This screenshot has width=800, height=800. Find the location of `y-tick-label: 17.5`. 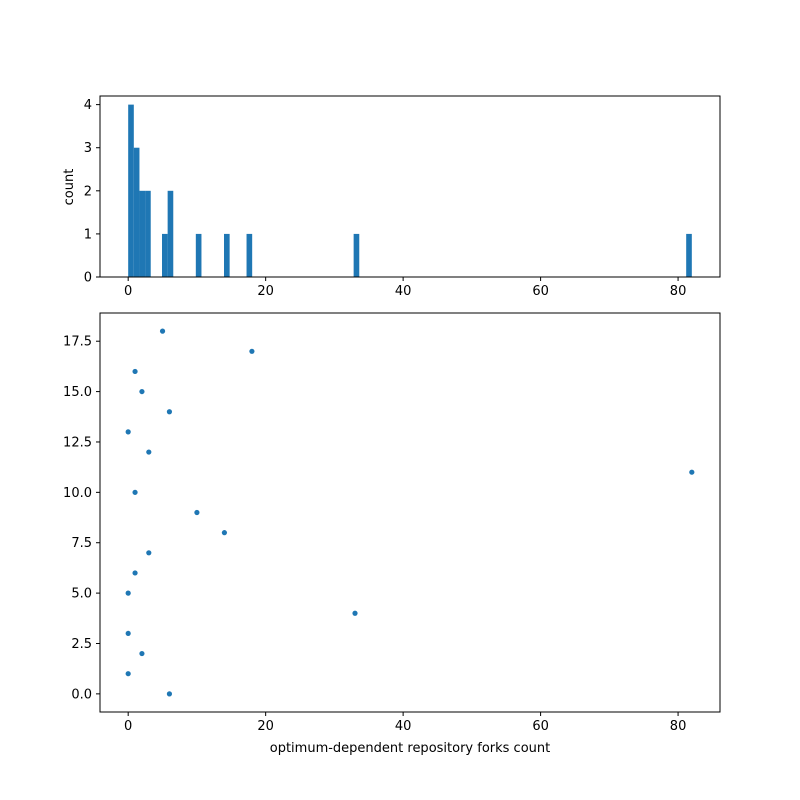

y-tick-label: 17.5 is located at coordinates (77, 342).